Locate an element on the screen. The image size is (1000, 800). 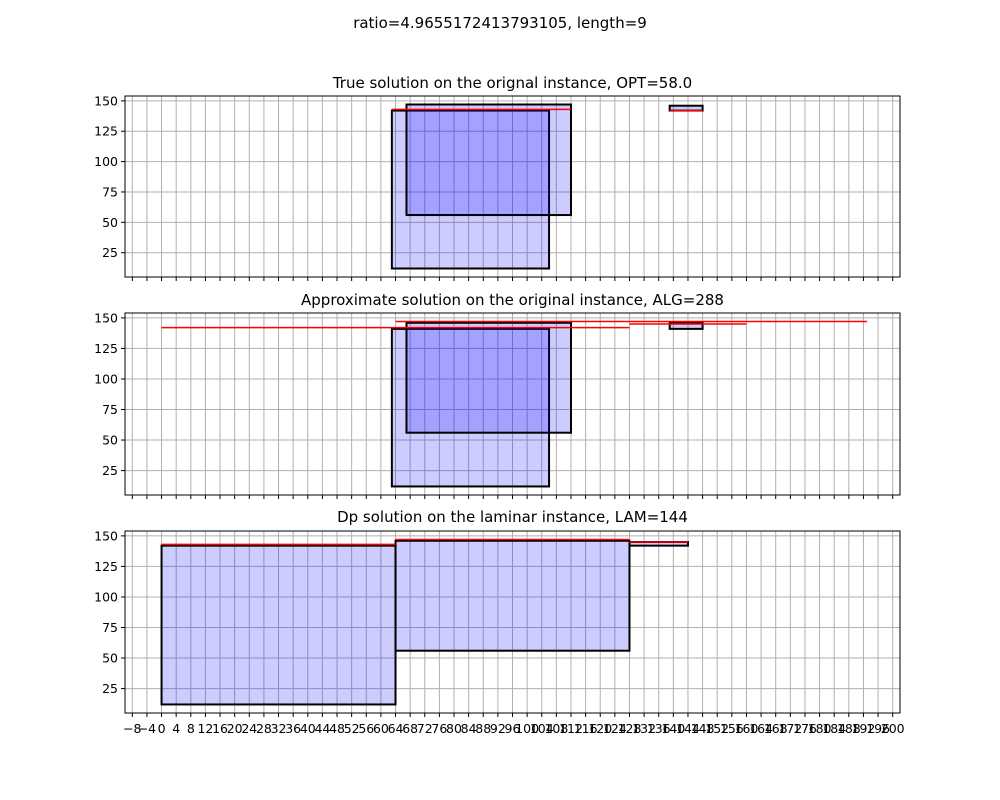
x-tick-label: 72 is located at coordinates (425, 728).